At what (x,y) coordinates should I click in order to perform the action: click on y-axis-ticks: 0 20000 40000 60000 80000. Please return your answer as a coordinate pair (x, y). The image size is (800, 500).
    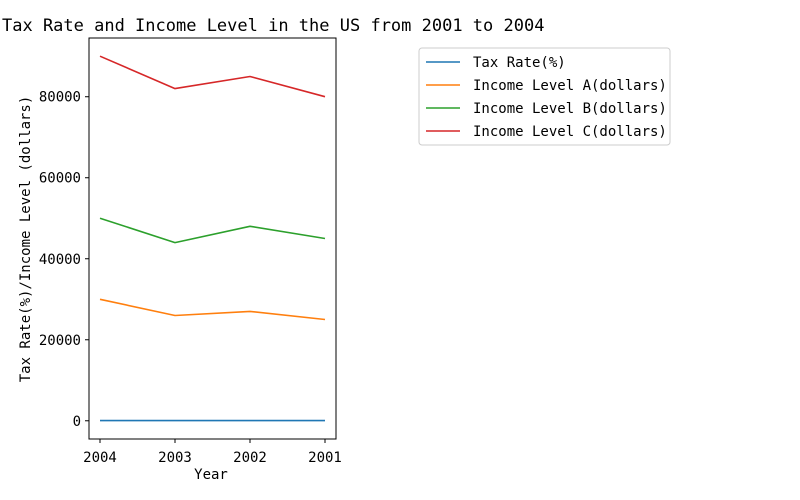
    Looking at the image, I should click on (64, 260).